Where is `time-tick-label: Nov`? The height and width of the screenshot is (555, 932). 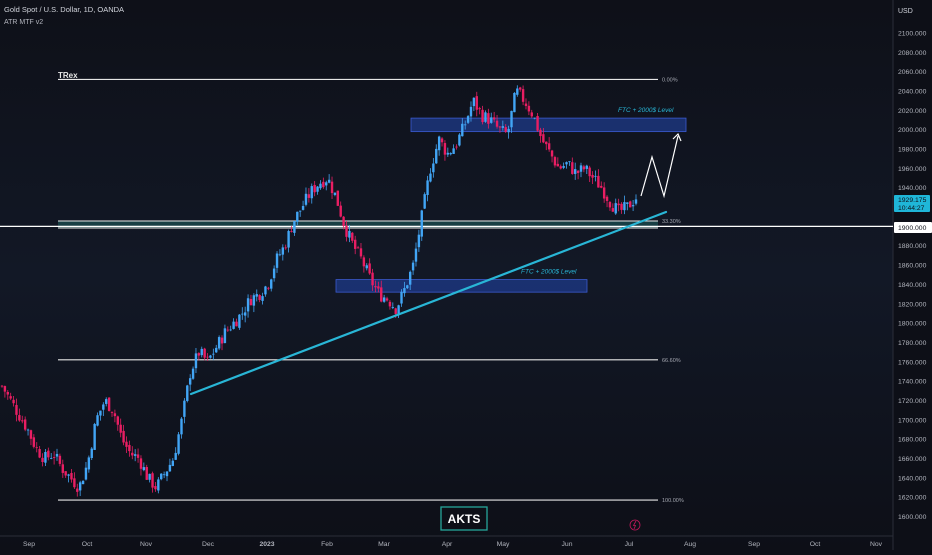
time-tick-label: Nov is located at coordinates (876, 544).